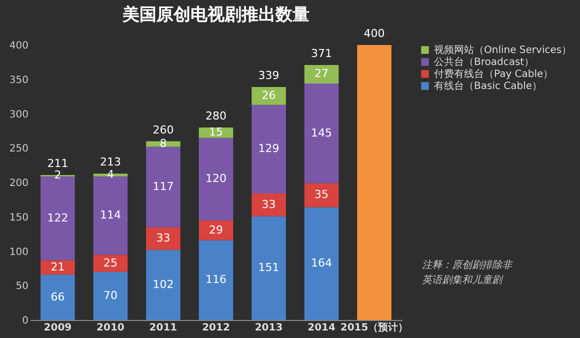 Image resolution: width=580 pixels, height=338 pixels. Describe the element at coordinates (322, 328) in the screenshot. I see `x-tick-label: 2014` at that location.